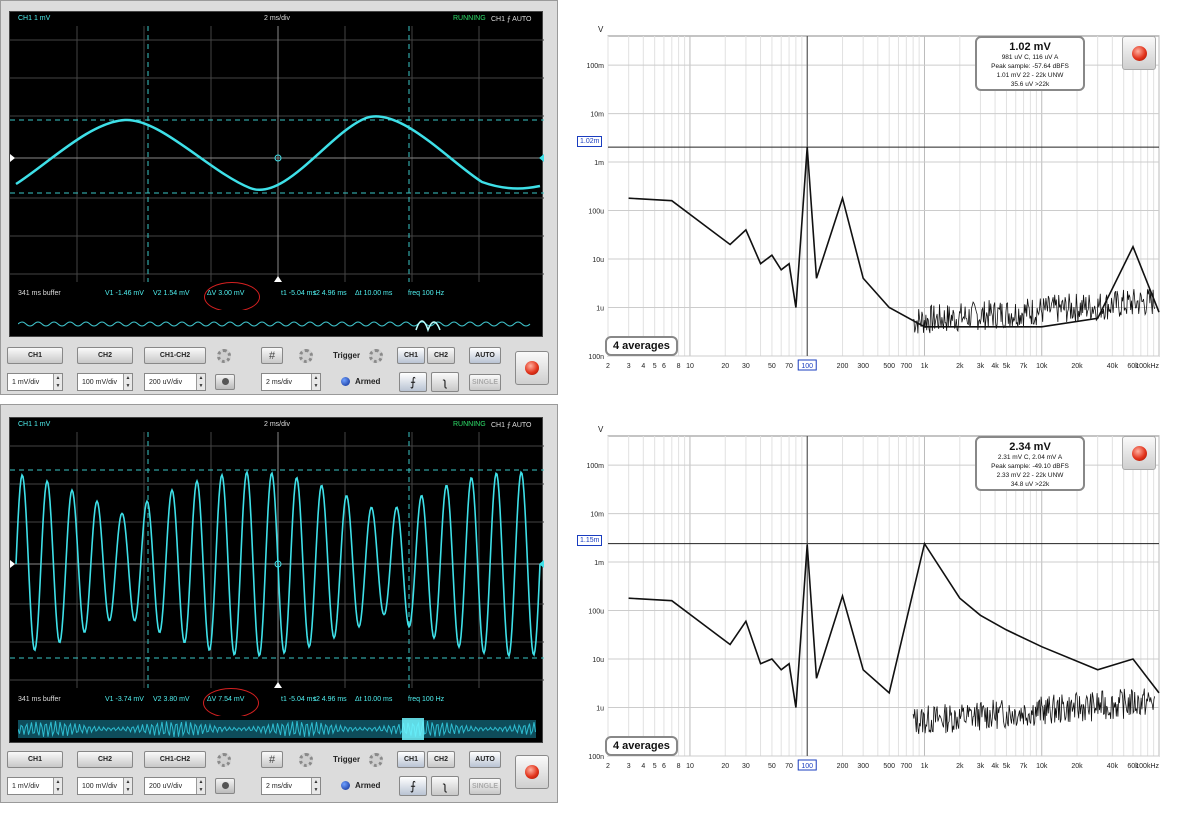 The width and height of the screenshot is (1187, 814). I want to click on y-tick-label: 100n, so click(596, 357).